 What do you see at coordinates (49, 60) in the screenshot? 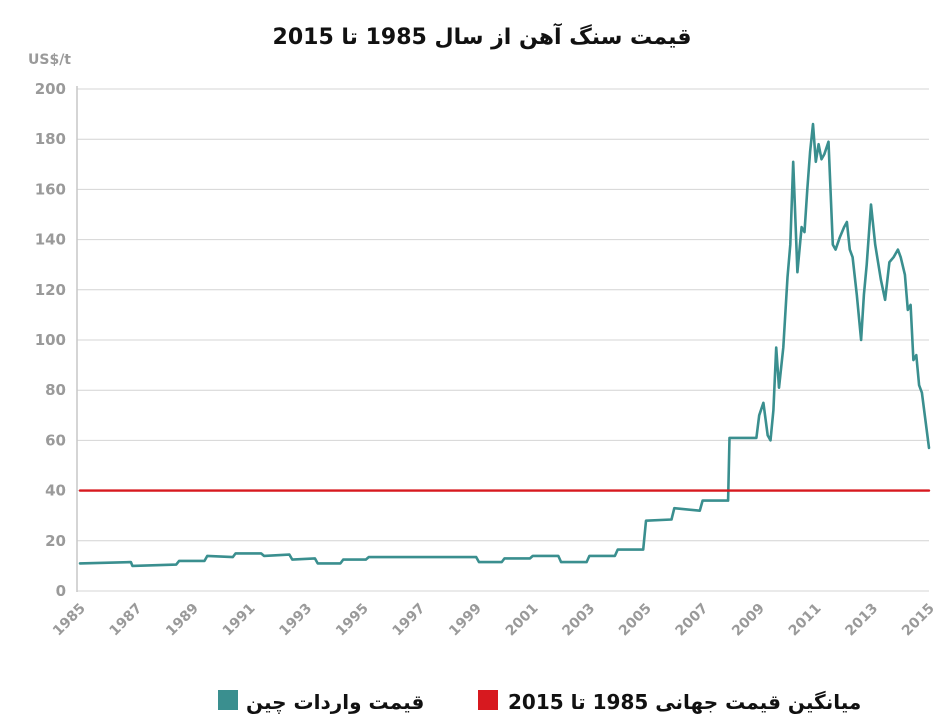
I see `y-axis-unit: US$/t` at bounding box center [49, 60].